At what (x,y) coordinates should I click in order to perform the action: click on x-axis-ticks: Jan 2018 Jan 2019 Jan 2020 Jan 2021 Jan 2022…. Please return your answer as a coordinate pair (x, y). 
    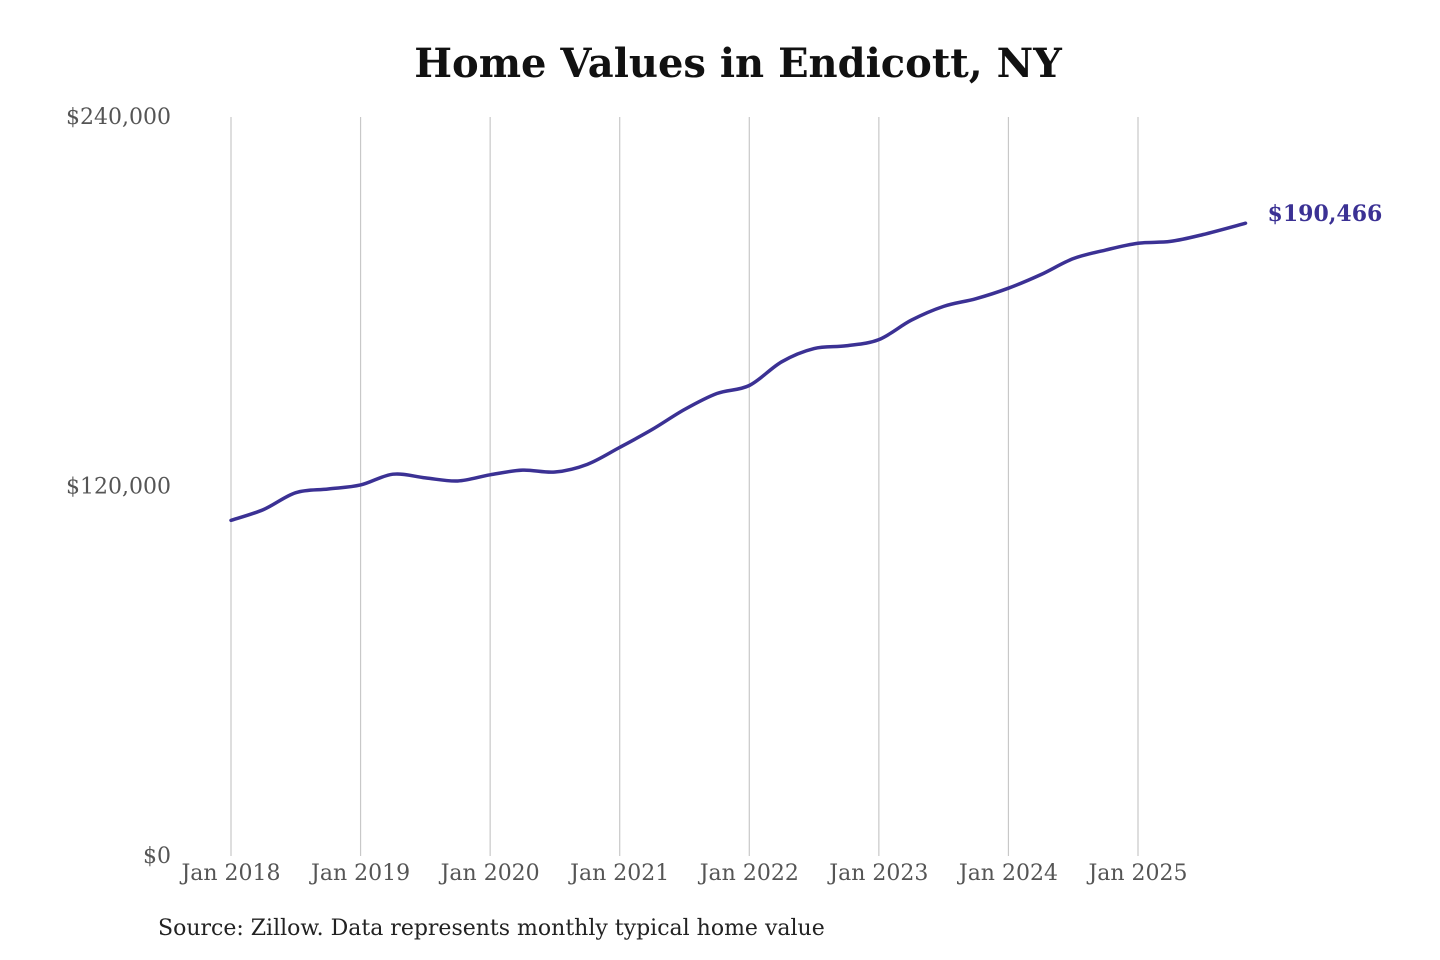
    Looking at the image, I should click on (683, 873).